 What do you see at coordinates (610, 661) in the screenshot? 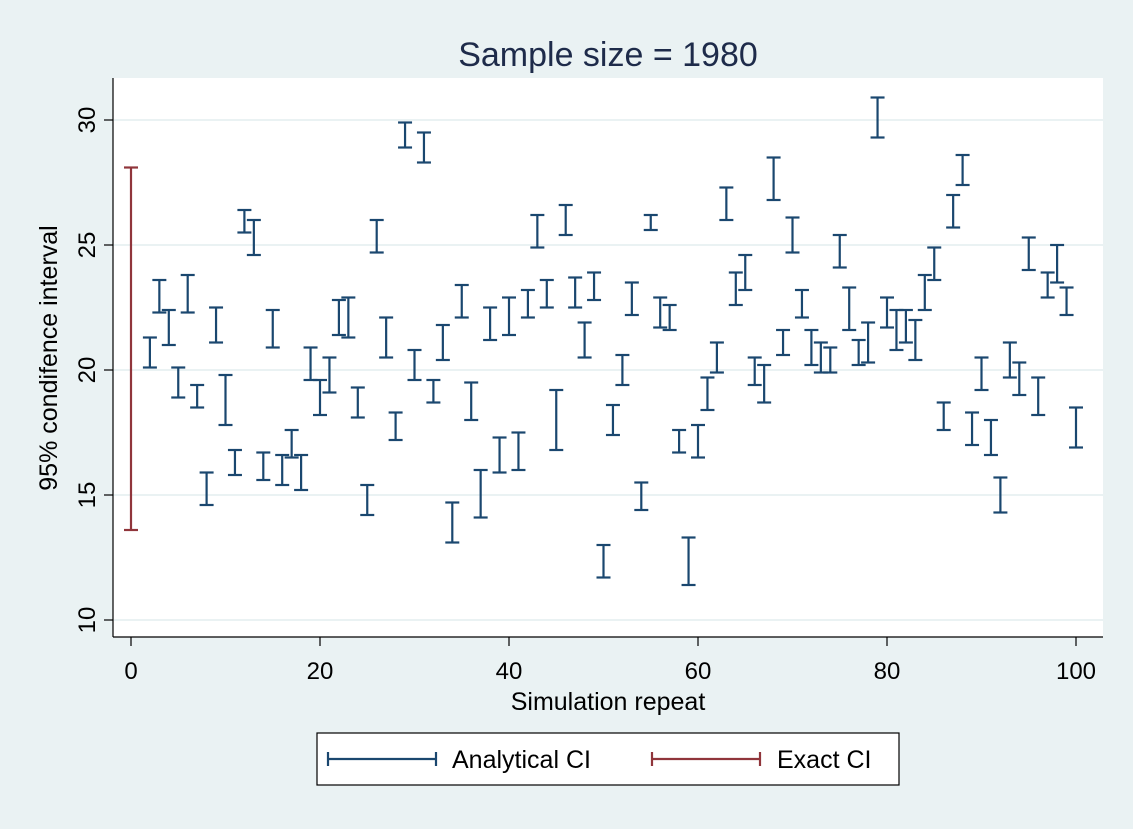
I see `x-axis-ticks: 0 20 40 60 80 100` at bounding box center [610, 661].